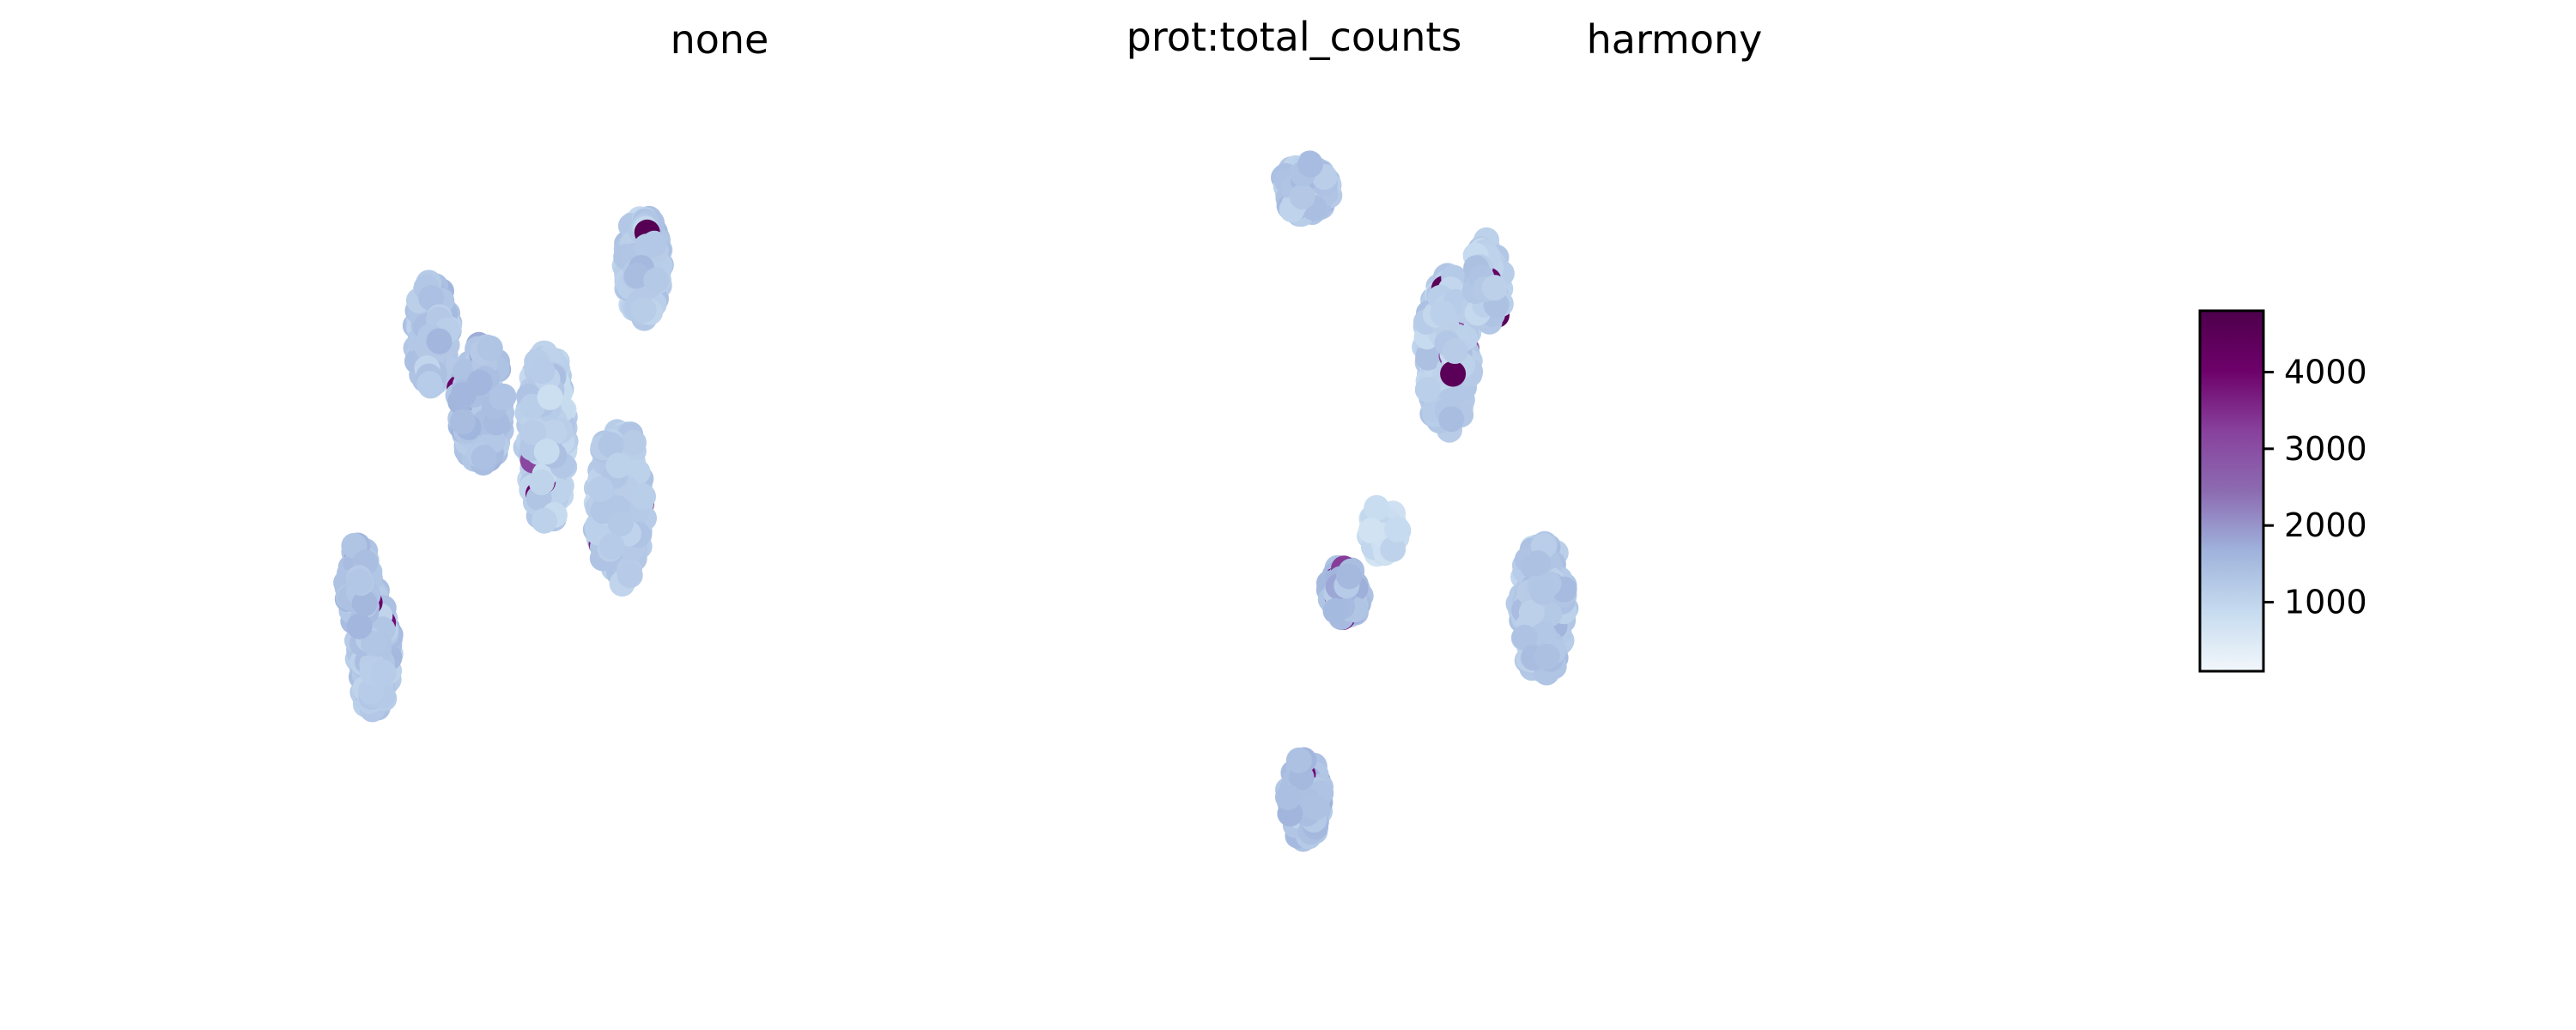 This screenshot has width=2576, height=1030. I want to click on panel-title-colorvar: prot:total_counts, so click(1294, 37).